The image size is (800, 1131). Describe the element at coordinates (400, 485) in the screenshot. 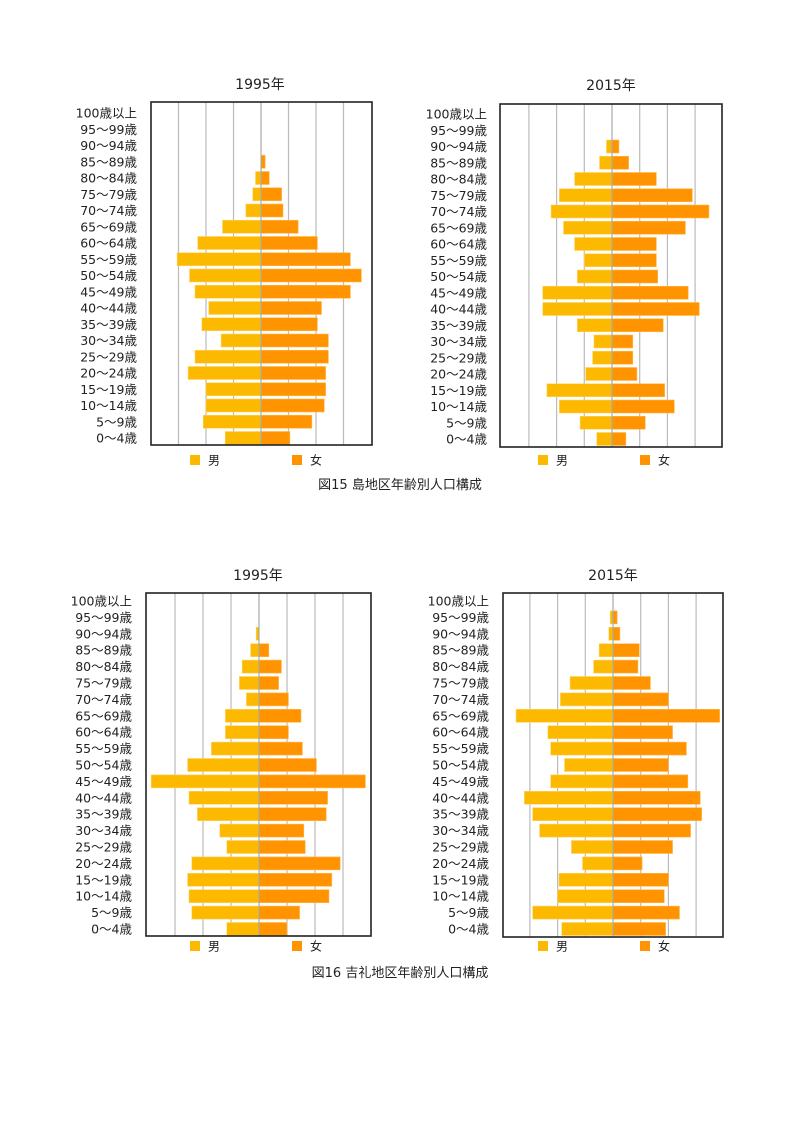

I see `figure-caption-15: 図15 島地区年齢別人口構成` at that location.